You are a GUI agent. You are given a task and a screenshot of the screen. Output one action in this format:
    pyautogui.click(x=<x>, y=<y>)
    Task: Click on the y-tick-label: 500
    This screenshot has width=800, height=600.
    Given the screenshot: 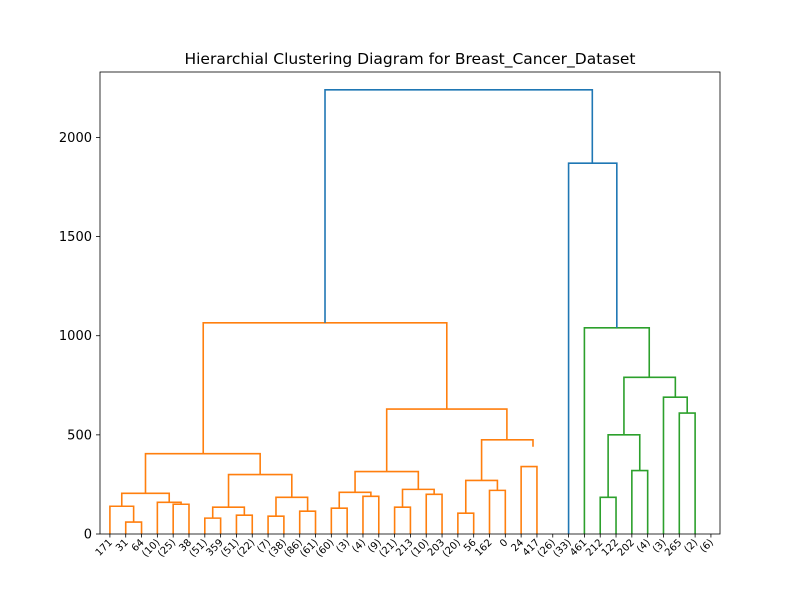 What is the action you would take?
    pyautogui.click(x=79, y=435)
    